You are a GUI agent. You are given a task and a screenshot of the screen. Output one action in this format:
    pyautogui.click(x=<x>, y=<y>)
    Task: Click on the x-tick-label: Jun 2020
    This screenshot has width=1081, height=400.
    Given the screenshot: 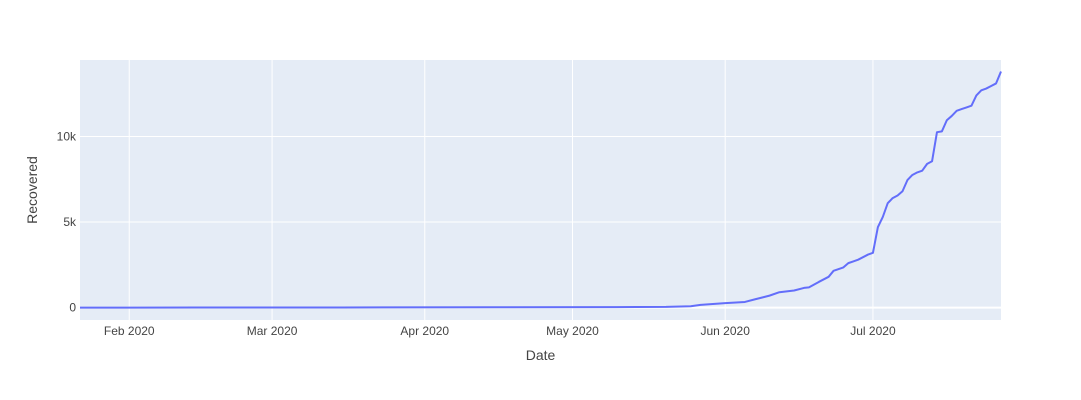 What is the action you would take?
    pyautogui.click(x=725, y=331)
    